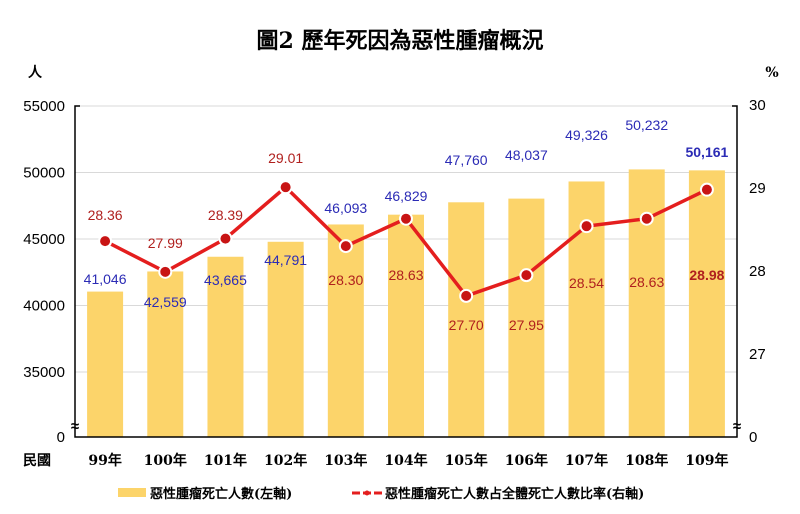 This screenshot has height=514, width=800. I want to click on legend-bar-swatch, so click(132, 492).